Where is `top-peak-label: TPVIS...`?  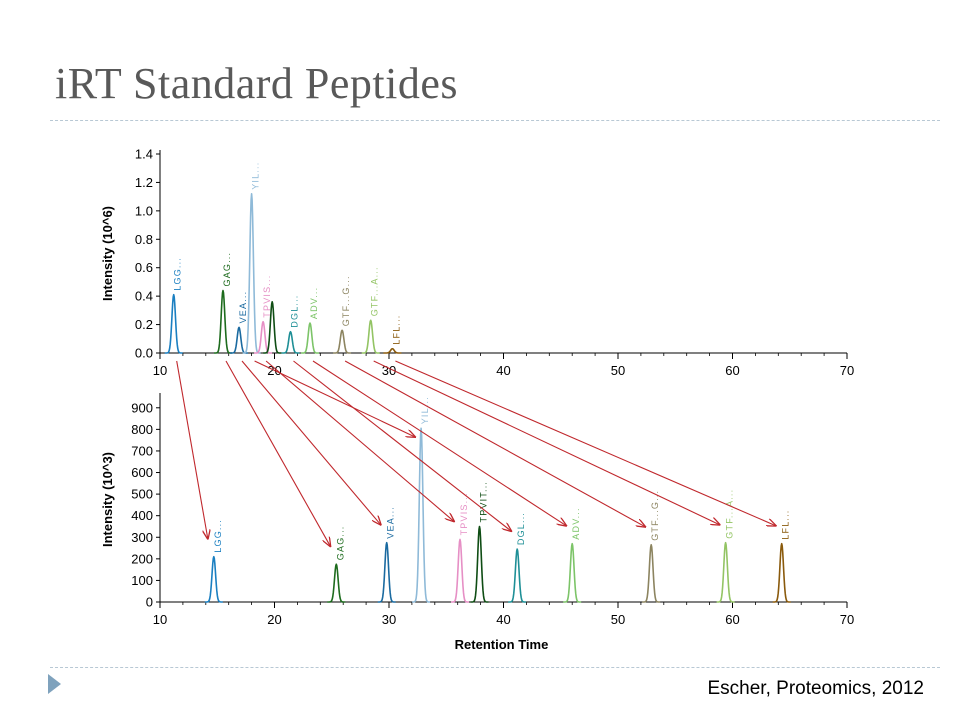
top-peak-label: TPVIS... is located at coordinates (267, 296).